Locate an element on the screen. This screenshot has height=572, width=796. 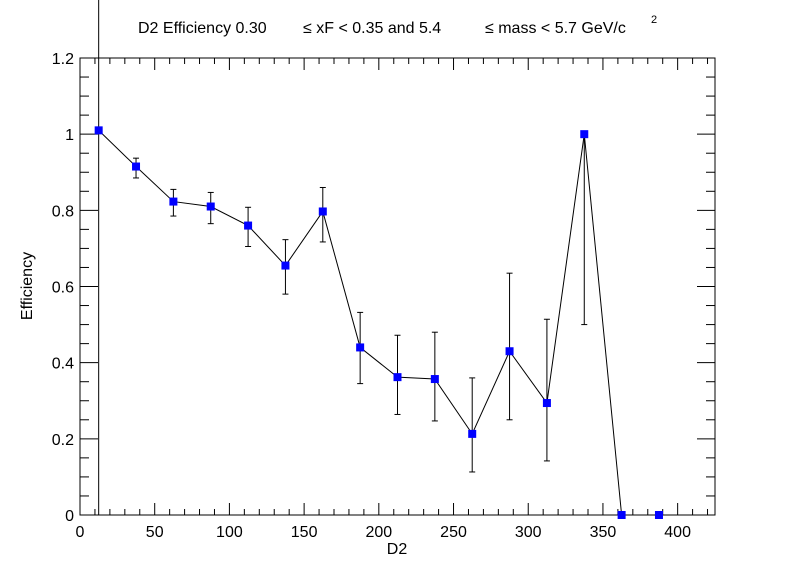
chart-title-superscript: 2 is located at coordinates (654, 20).